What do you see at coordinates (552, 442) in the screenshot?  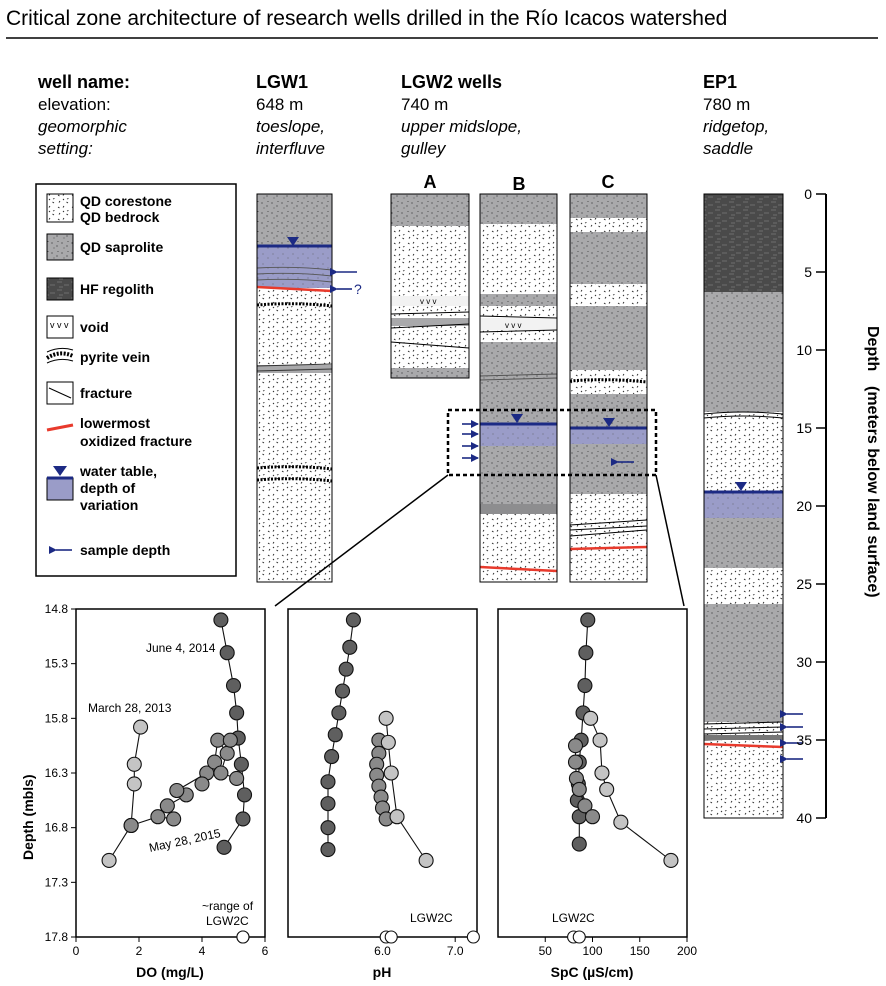 I see `zoom-box` at bounding box center [552, 442].